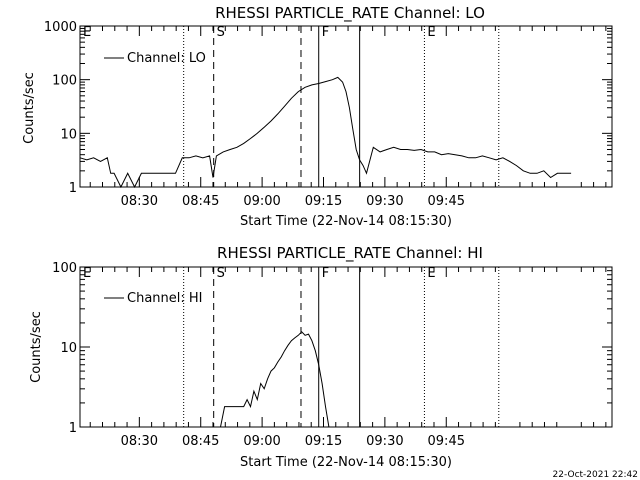  What do you see at coordinates (595, 475) in the screenshot?
I see `generation-timestamp: 22-Oct-2021 22:42` at bounding box center [595, 475].